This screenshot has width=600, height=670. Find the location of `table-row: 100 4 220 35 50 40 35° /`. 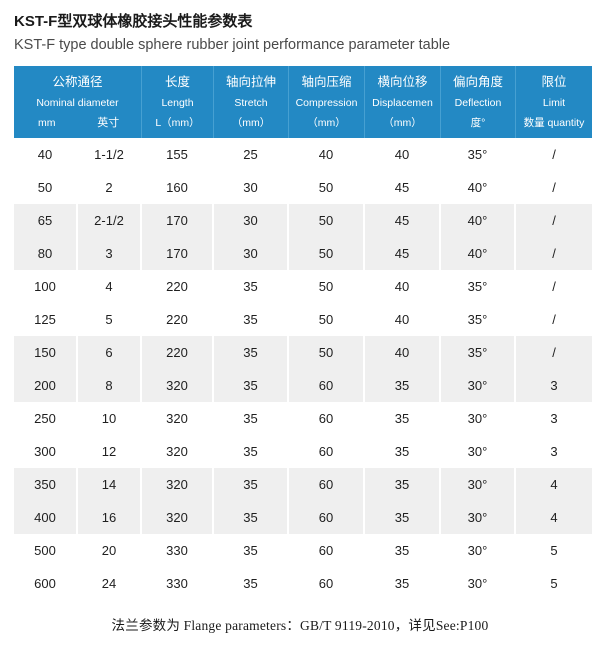

table-row: 100 4 220 35 50 40 35° / is located at coordinates (303, 286).